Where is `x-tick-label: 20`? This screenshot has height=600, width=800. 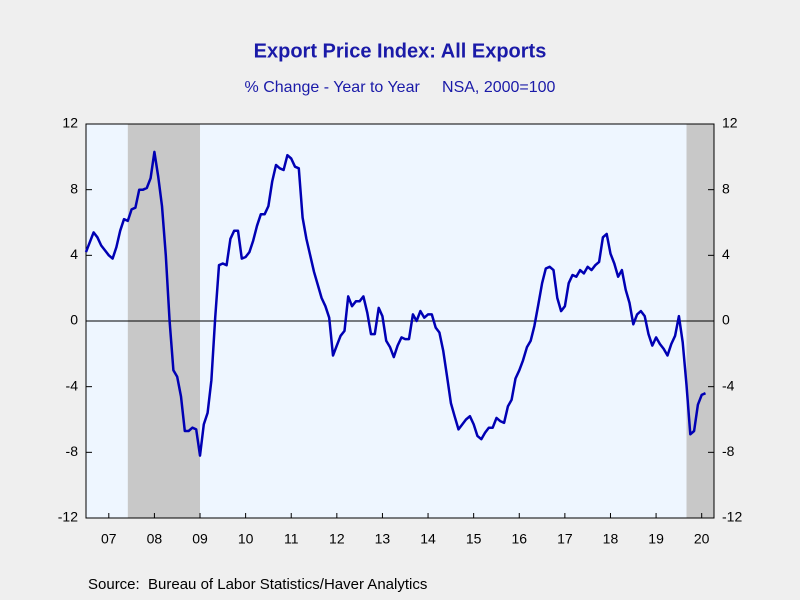 x-tick-label: 20 is located at coordinates (702, 539).